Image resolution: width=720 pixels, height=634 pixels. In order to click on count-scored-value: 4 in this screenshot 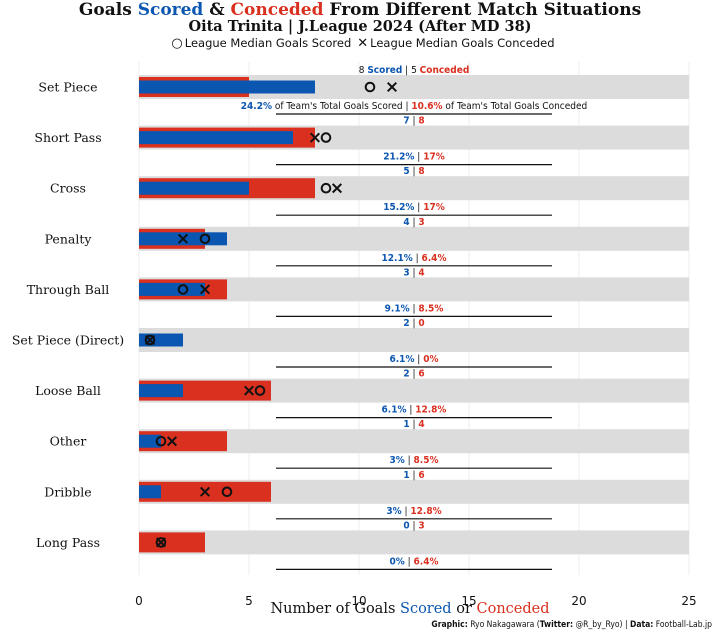, I will do `click(406, 222)`.